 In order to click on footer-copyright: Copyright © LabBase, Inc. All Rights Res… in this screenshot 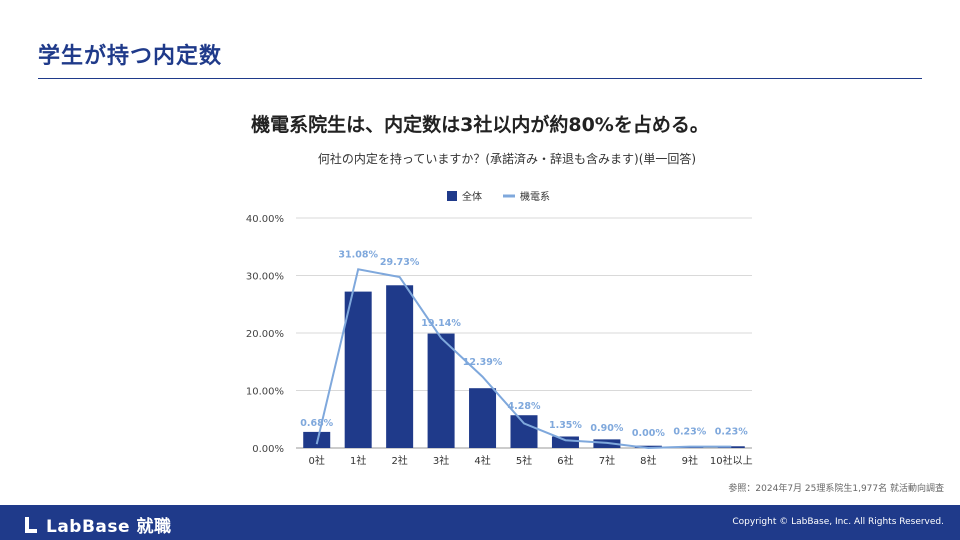, I will do `click(838, 522)`.